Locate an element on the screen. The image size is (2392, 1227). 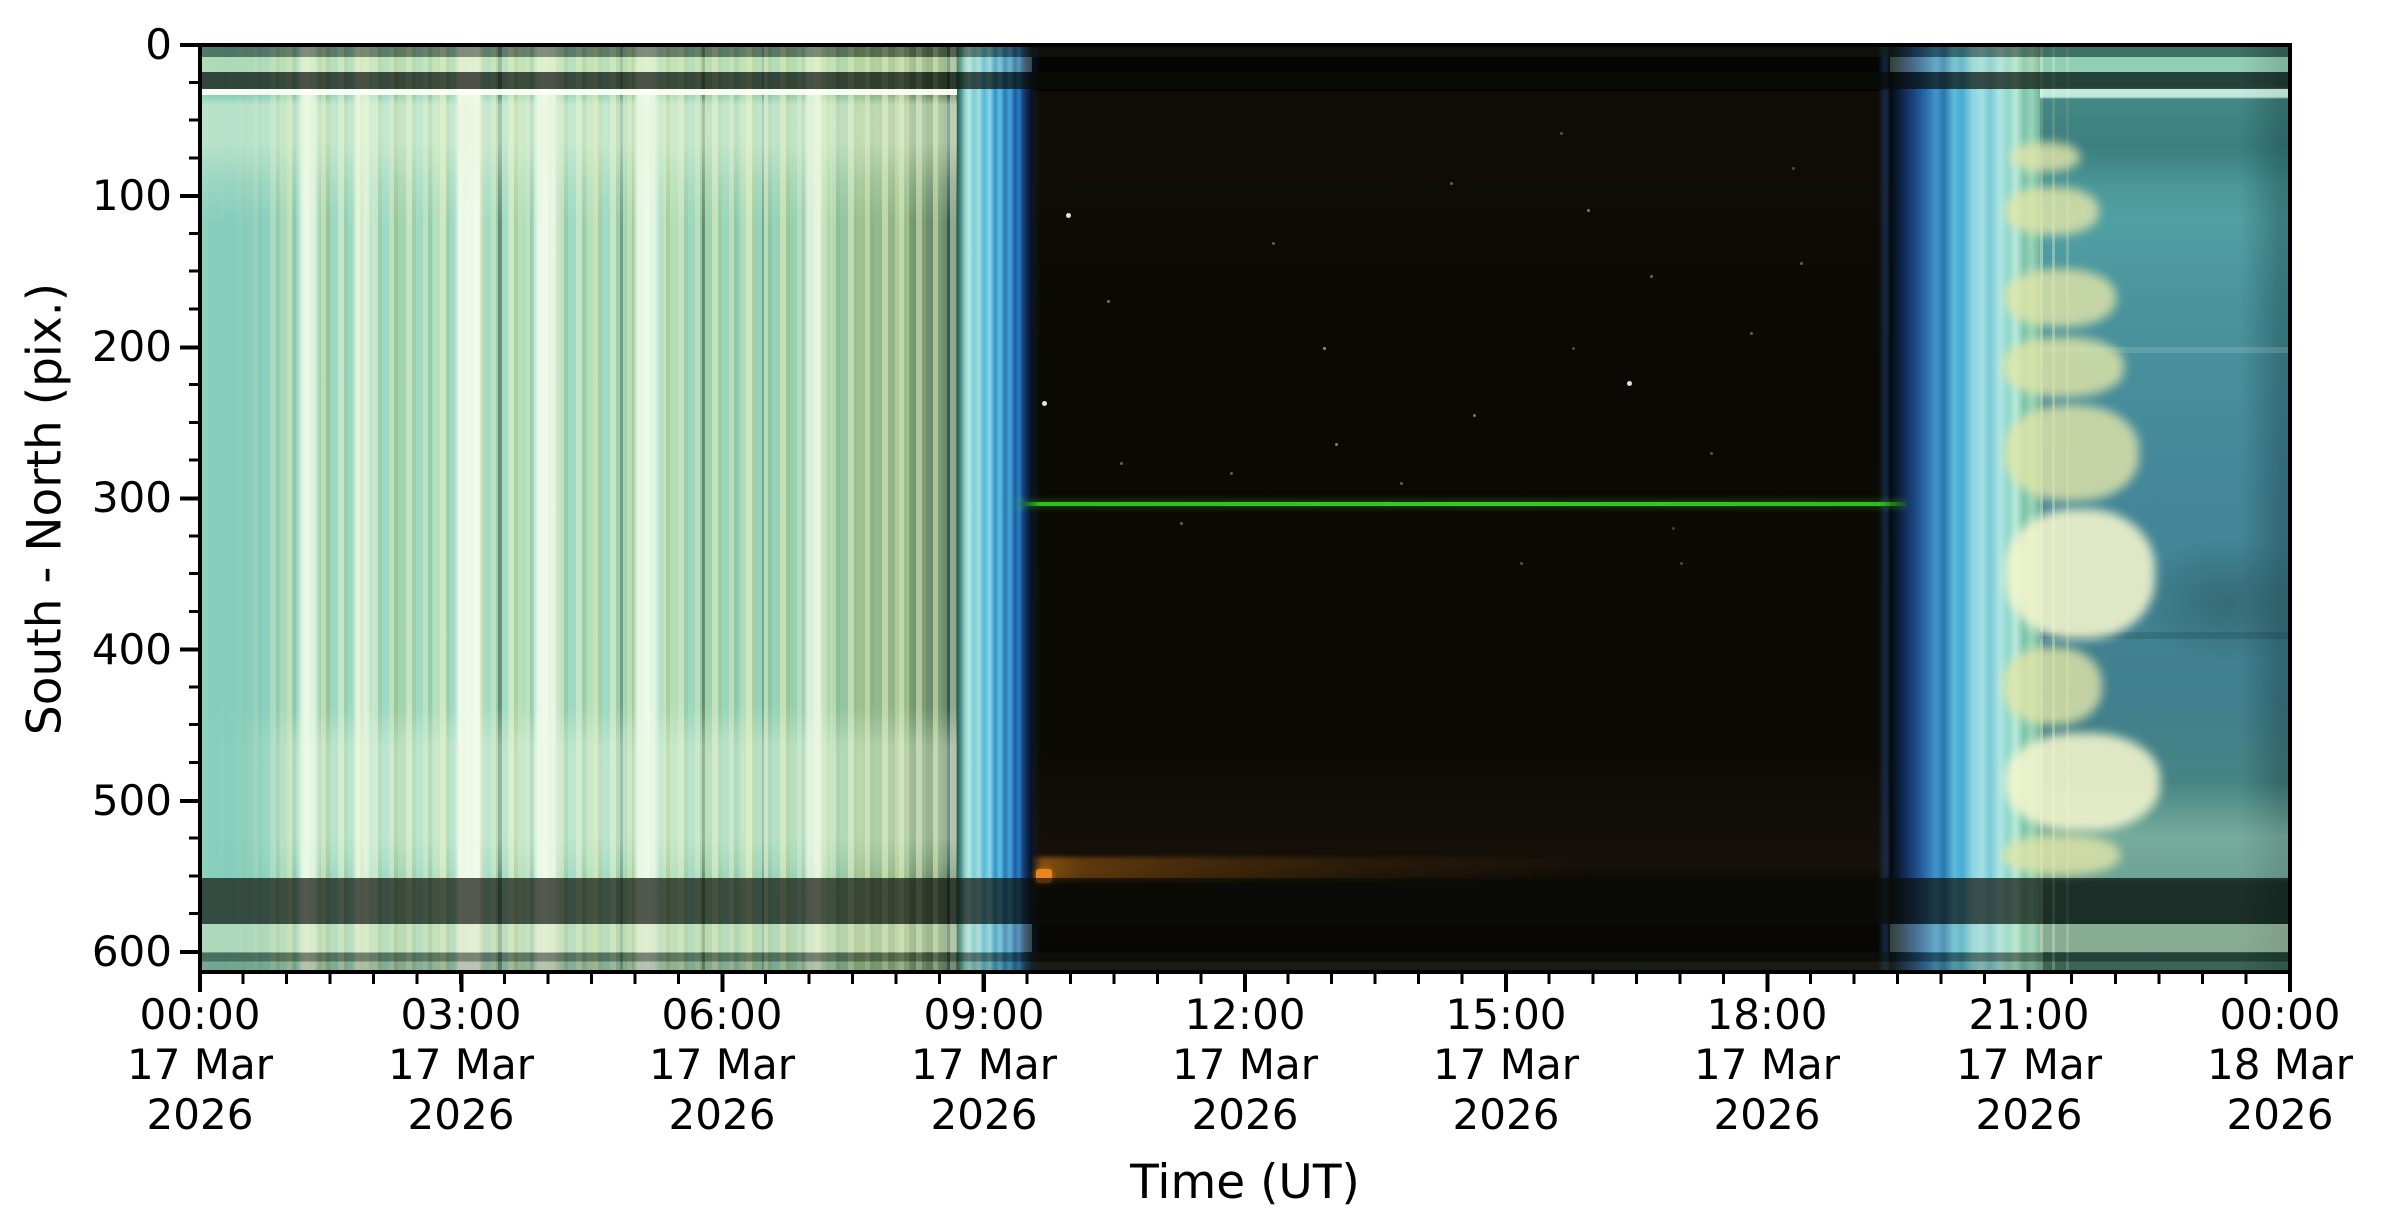
x-tick-time: 18:00 is located at coordinates (1767, 1014).